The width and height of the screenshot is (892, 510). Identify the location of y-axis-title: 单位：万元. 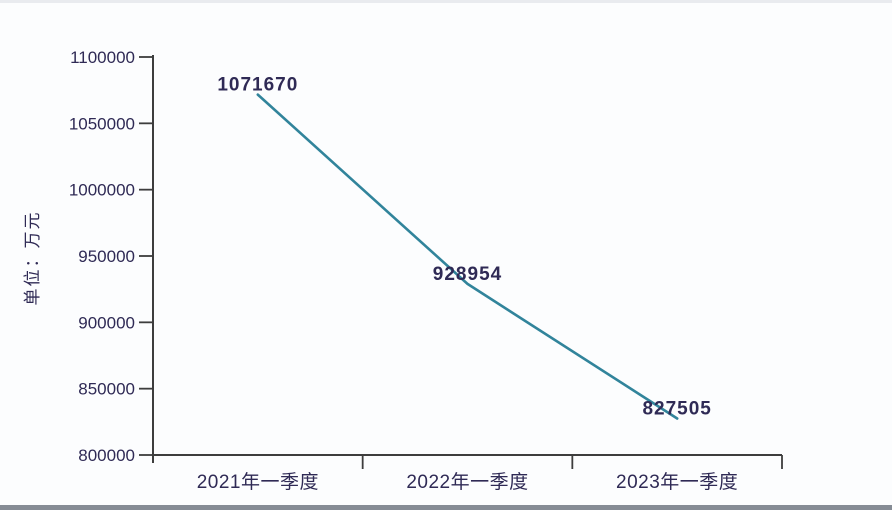
(32, 258).